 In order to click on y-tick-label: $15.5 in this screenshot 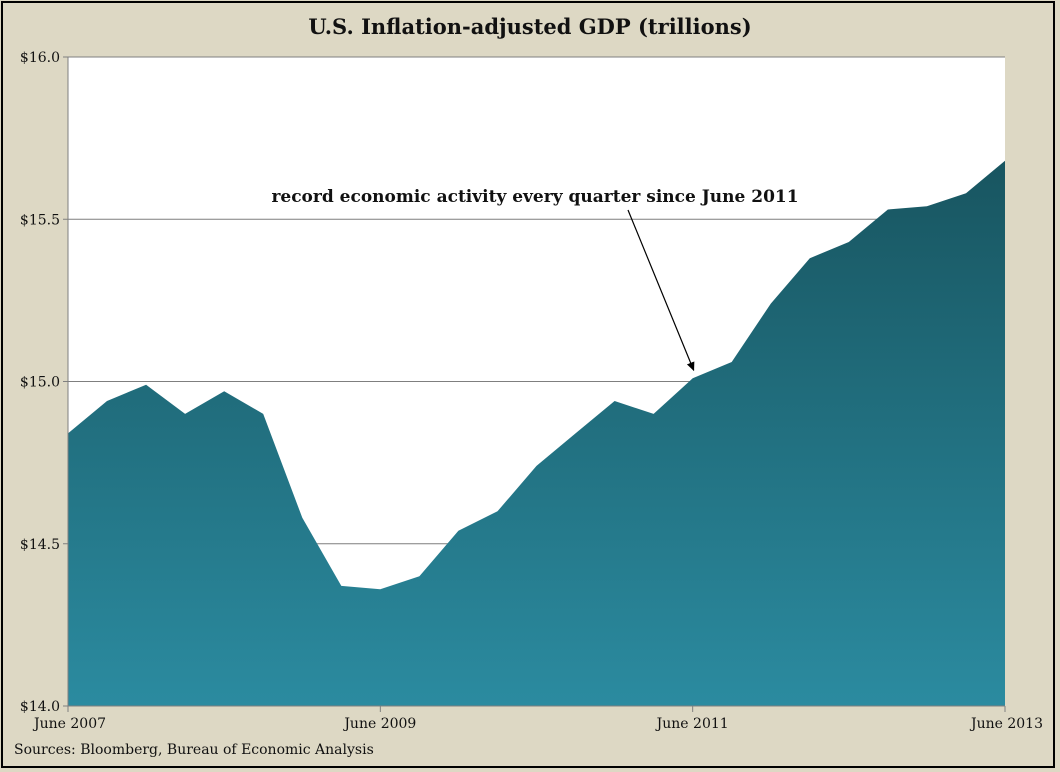, I will do `click(40, 220)`.